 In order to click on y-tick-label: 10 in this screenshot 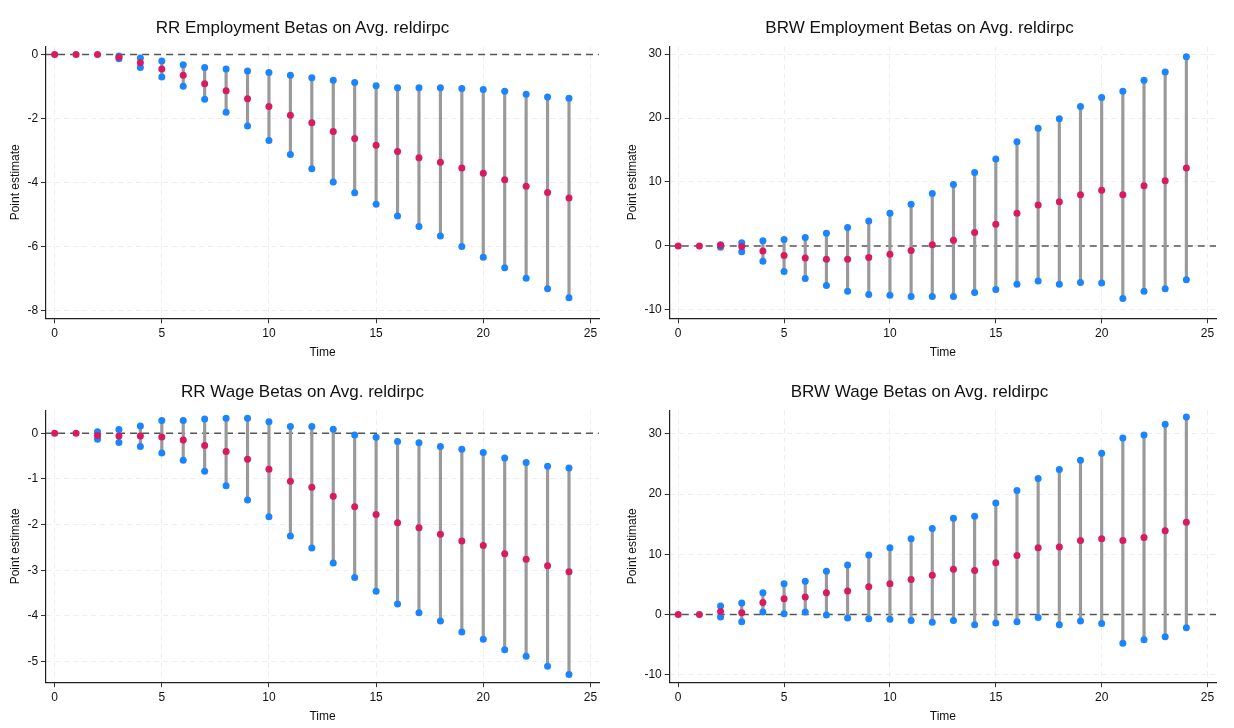, I will do `click(655, 181)`.